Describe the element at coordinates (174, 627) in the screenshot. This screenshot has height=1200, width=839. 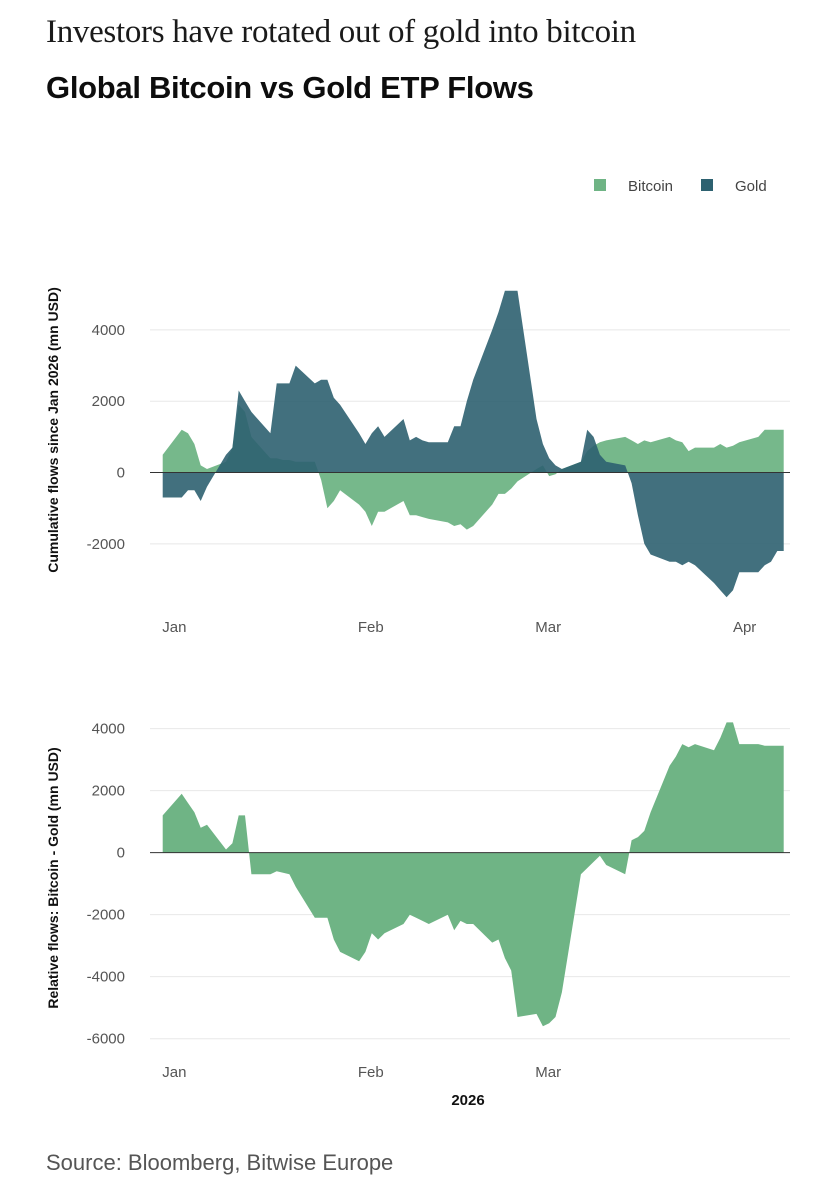
I see `c1-x-tick-label: Jan` at that location.